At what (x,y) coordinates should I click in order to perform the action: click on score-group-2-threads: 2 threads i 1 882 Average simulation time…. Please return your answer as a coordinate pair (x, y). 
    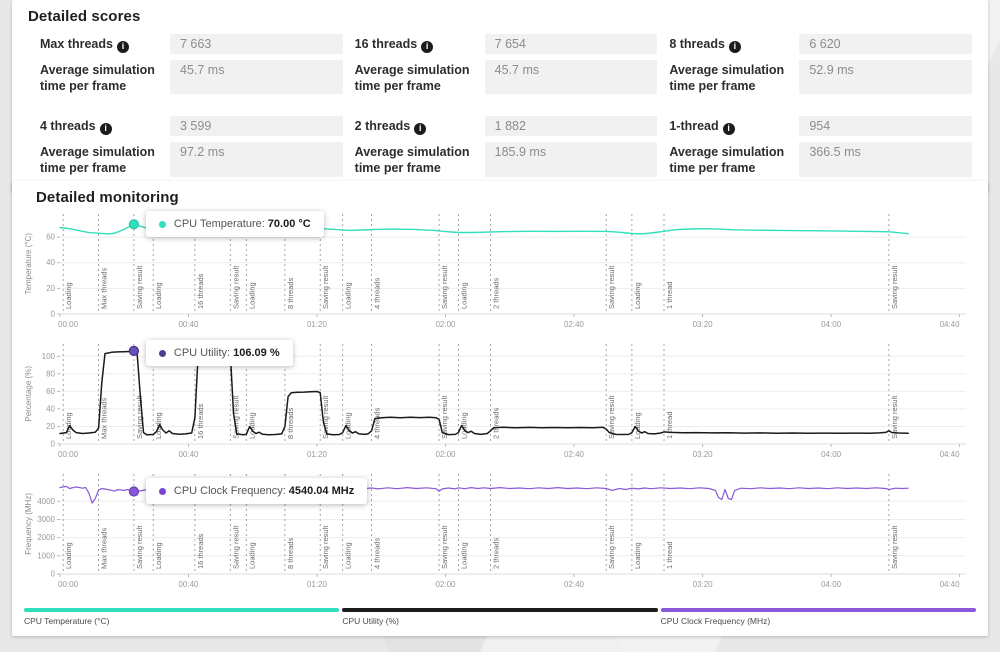
    Looking at the image, I should click on (506, 149).